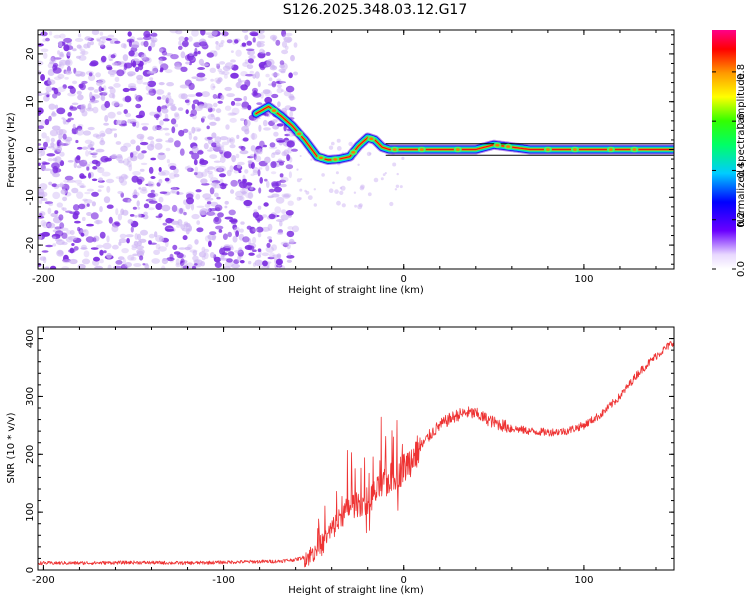 Image resolution: width=750 pixels, height=600 pixels. What do you see at coordinates (11, 150) in the screenshot?
I see `y-axis-label-top: Frequency (Hz)` at bounding box center [11, 150].